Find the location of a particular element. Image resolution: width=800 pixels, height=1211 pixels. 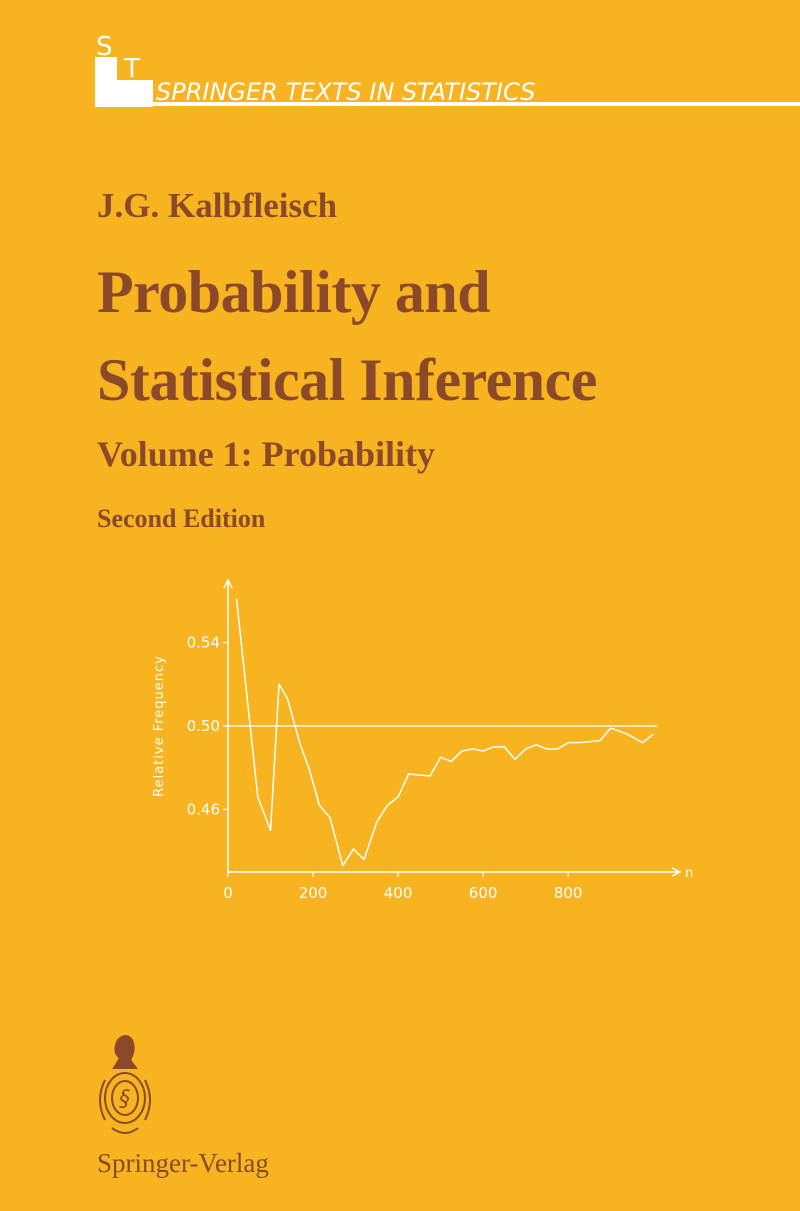

logo-mark: § is located at coordinates (124, 1099).